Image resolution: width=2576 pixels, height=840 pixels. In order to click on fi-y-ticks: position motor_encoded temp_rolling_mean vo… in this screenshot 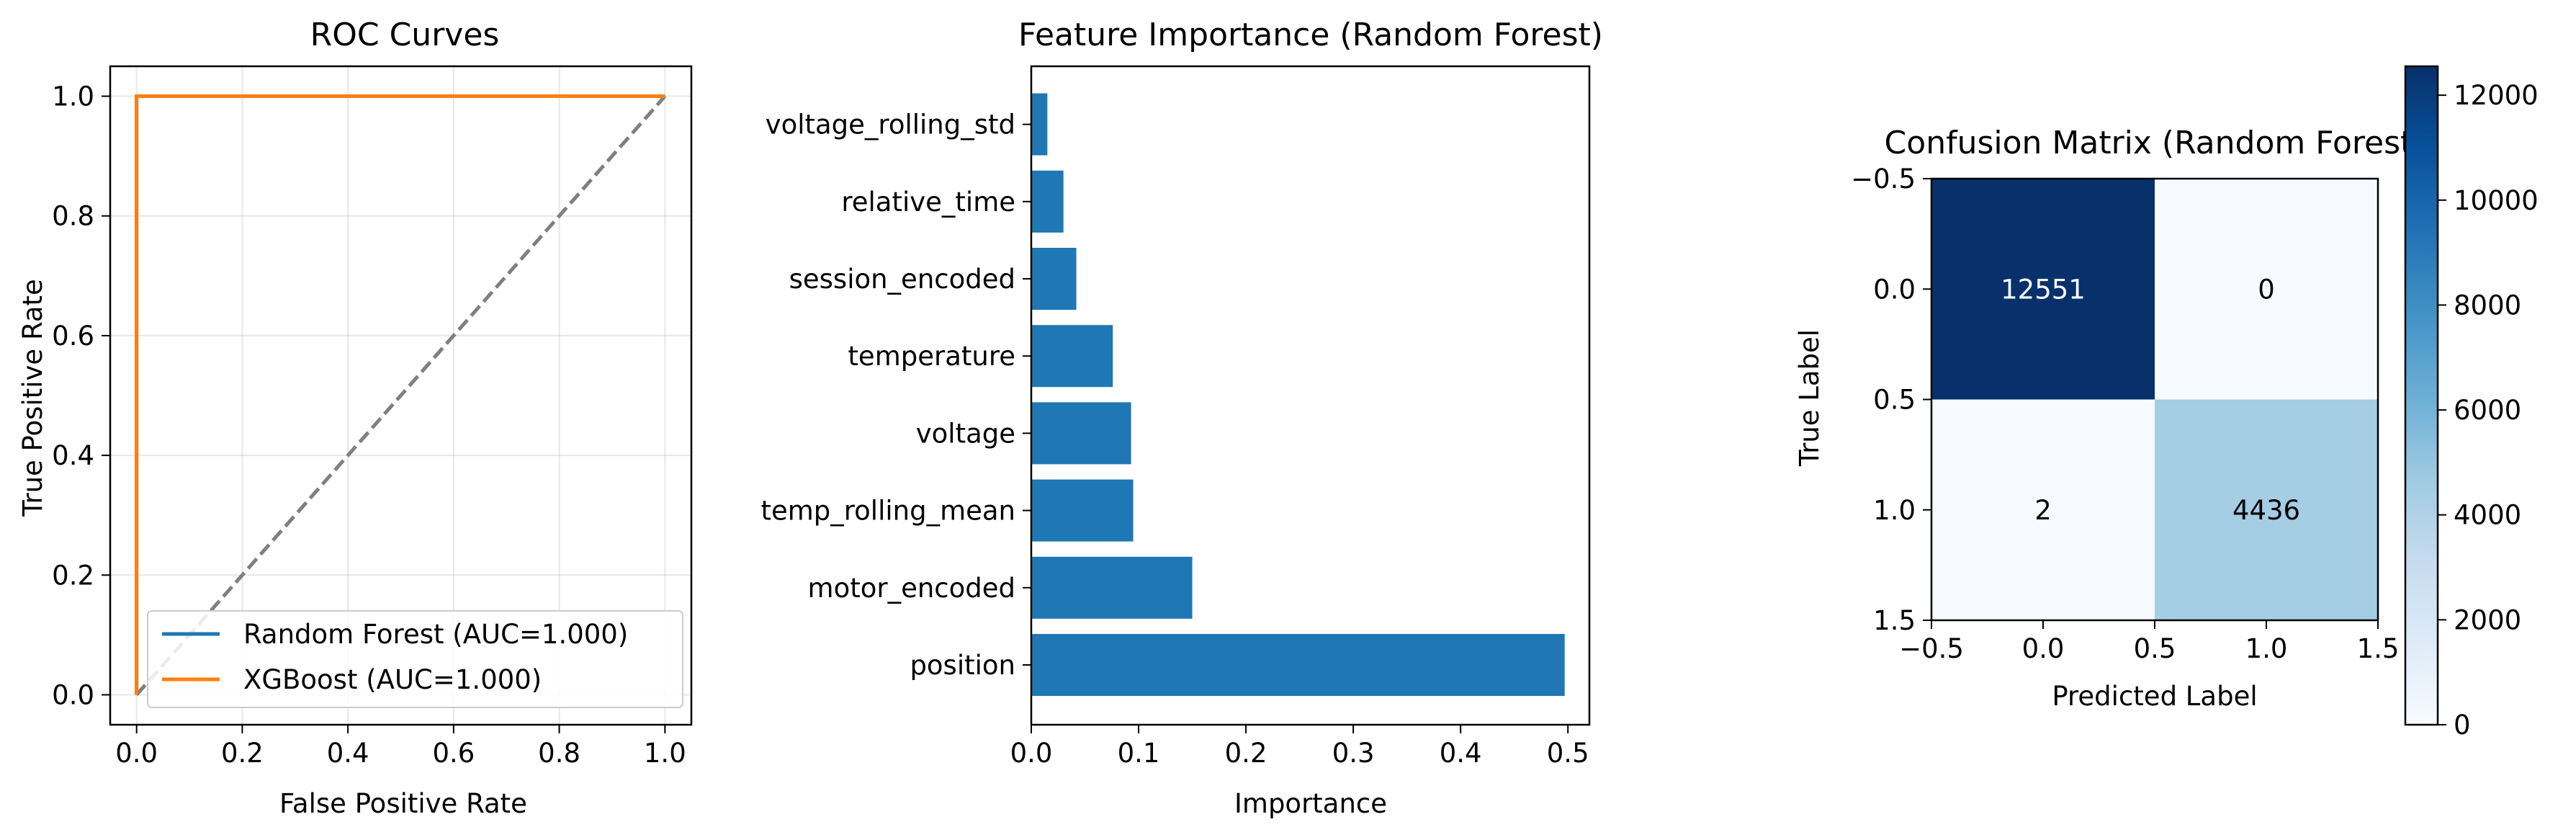, I will do `click(895, 395)`.